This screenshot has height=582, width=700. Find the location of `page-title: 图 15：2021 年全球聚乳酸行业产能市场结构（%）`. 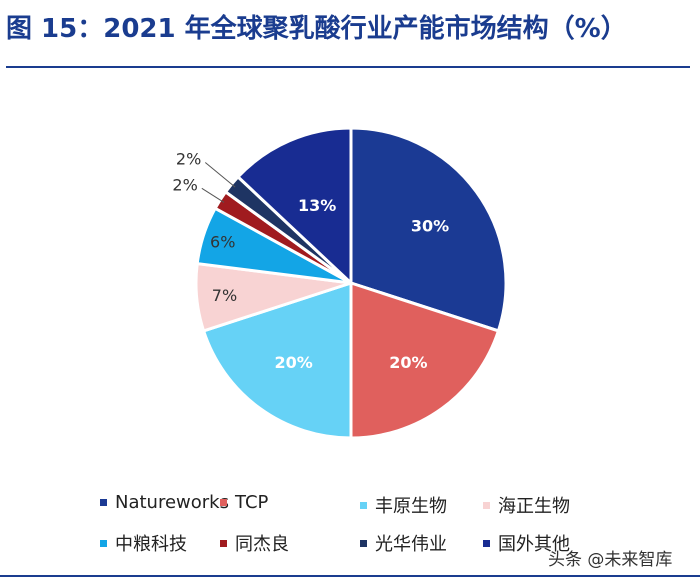

page-title: 图 15：2021 年全球聚乳酸行业产能市场结构（%） is located at coordinates (316, 29).